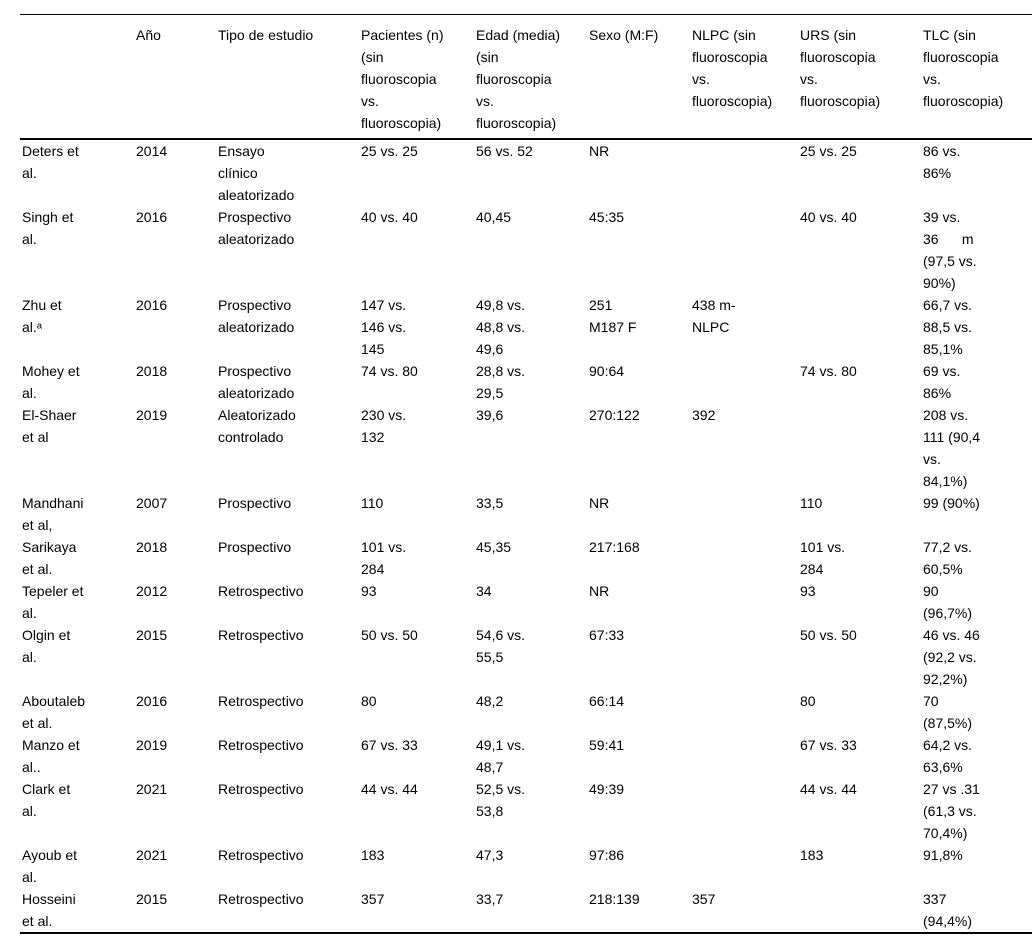 The image size is (1032, 938). What do you see at coordinates (948, 327) in the screenshot?
I see `table-cell-tlc: 66,7 vs. 88,5 vs. 85,1%` at bounding box center [948, 327].